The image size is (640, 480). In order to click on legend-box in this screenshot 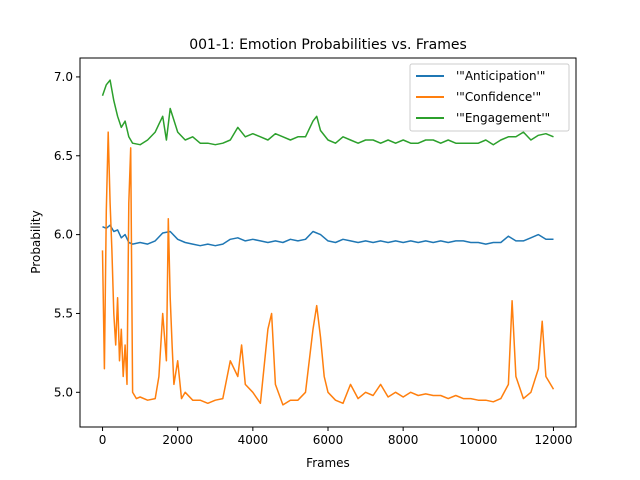, I will do `click(489, 97)`.